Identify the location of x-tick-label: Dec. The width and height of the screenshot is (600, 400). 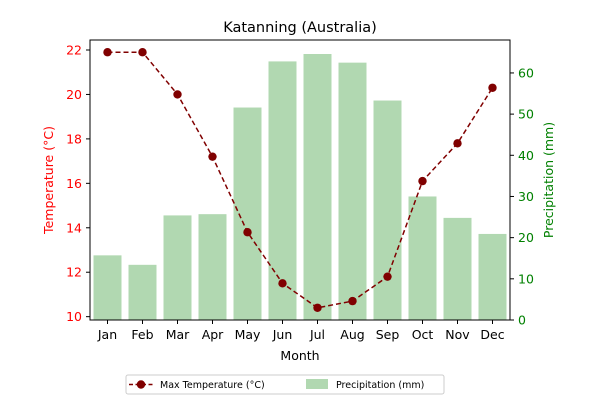
(492, 334).